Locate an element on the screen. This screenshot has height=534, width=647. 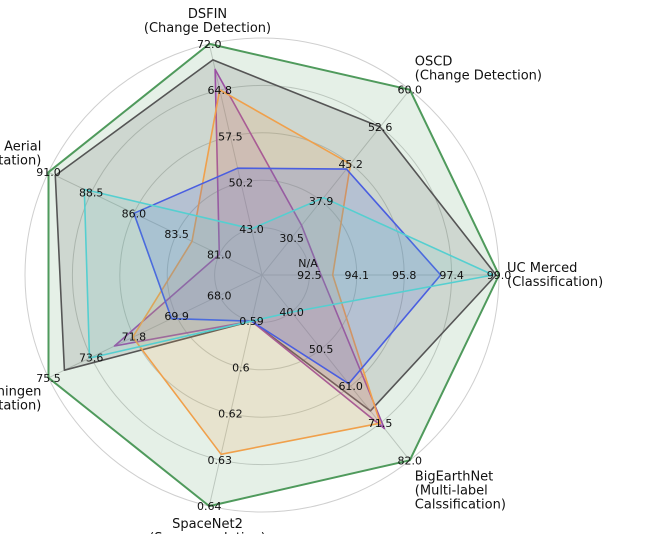
tick-label: 69.9 is located at coordinates (176, 316).